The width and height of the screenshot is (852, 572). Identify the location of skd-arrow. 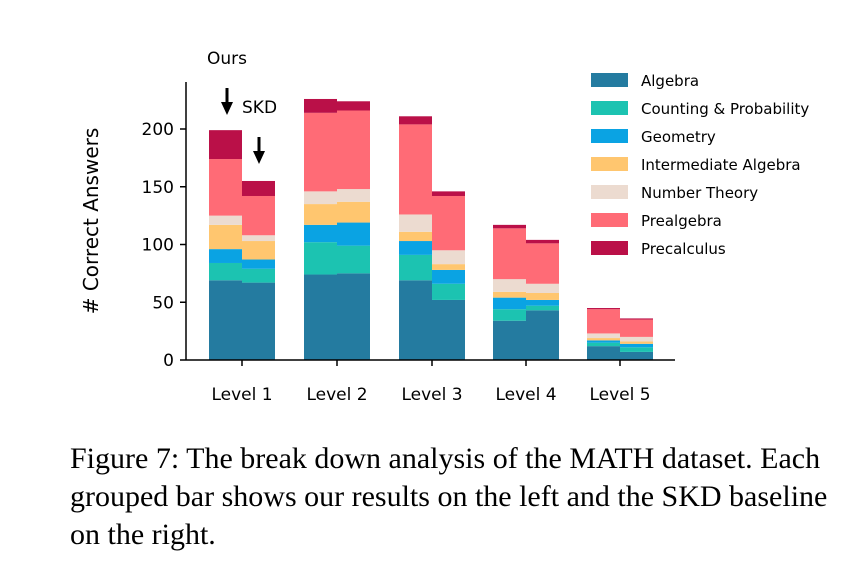
(259, 150).